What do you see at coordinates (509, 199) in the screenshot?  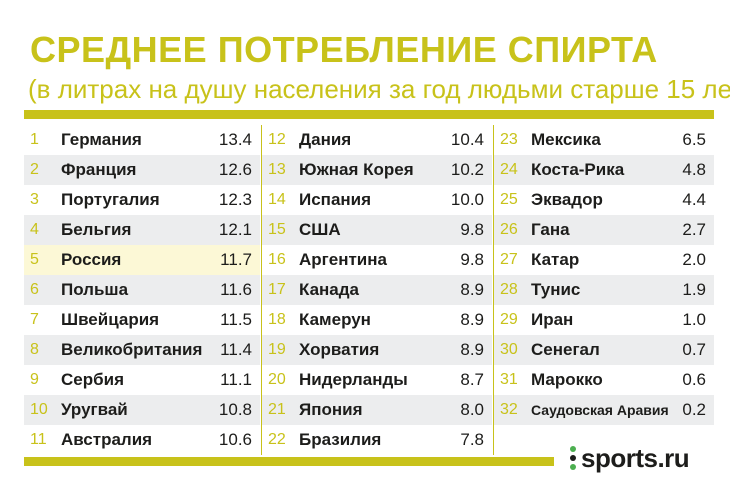 I see `rank-number: 25` at bounding box center [509, 199].